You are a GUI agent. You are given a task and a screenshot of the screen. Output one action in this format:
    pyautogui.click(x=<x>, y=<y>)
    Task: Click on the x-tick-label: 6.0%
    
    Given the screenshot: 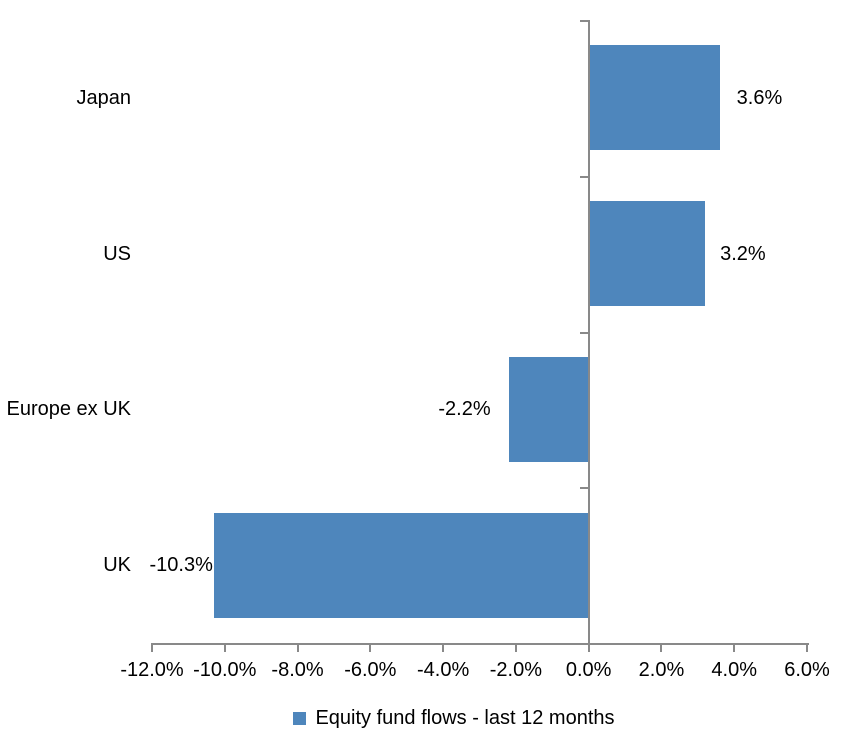 What is the action you would take?
    pyautogui.click(x=807, y=670)
    